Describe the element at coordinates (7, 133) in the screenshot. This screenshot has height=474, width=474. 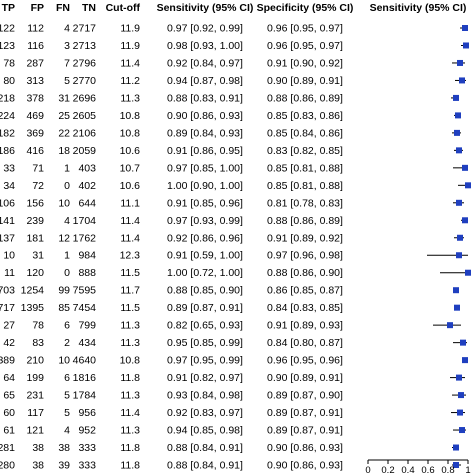
I see `tp-cell: 182` at that location.